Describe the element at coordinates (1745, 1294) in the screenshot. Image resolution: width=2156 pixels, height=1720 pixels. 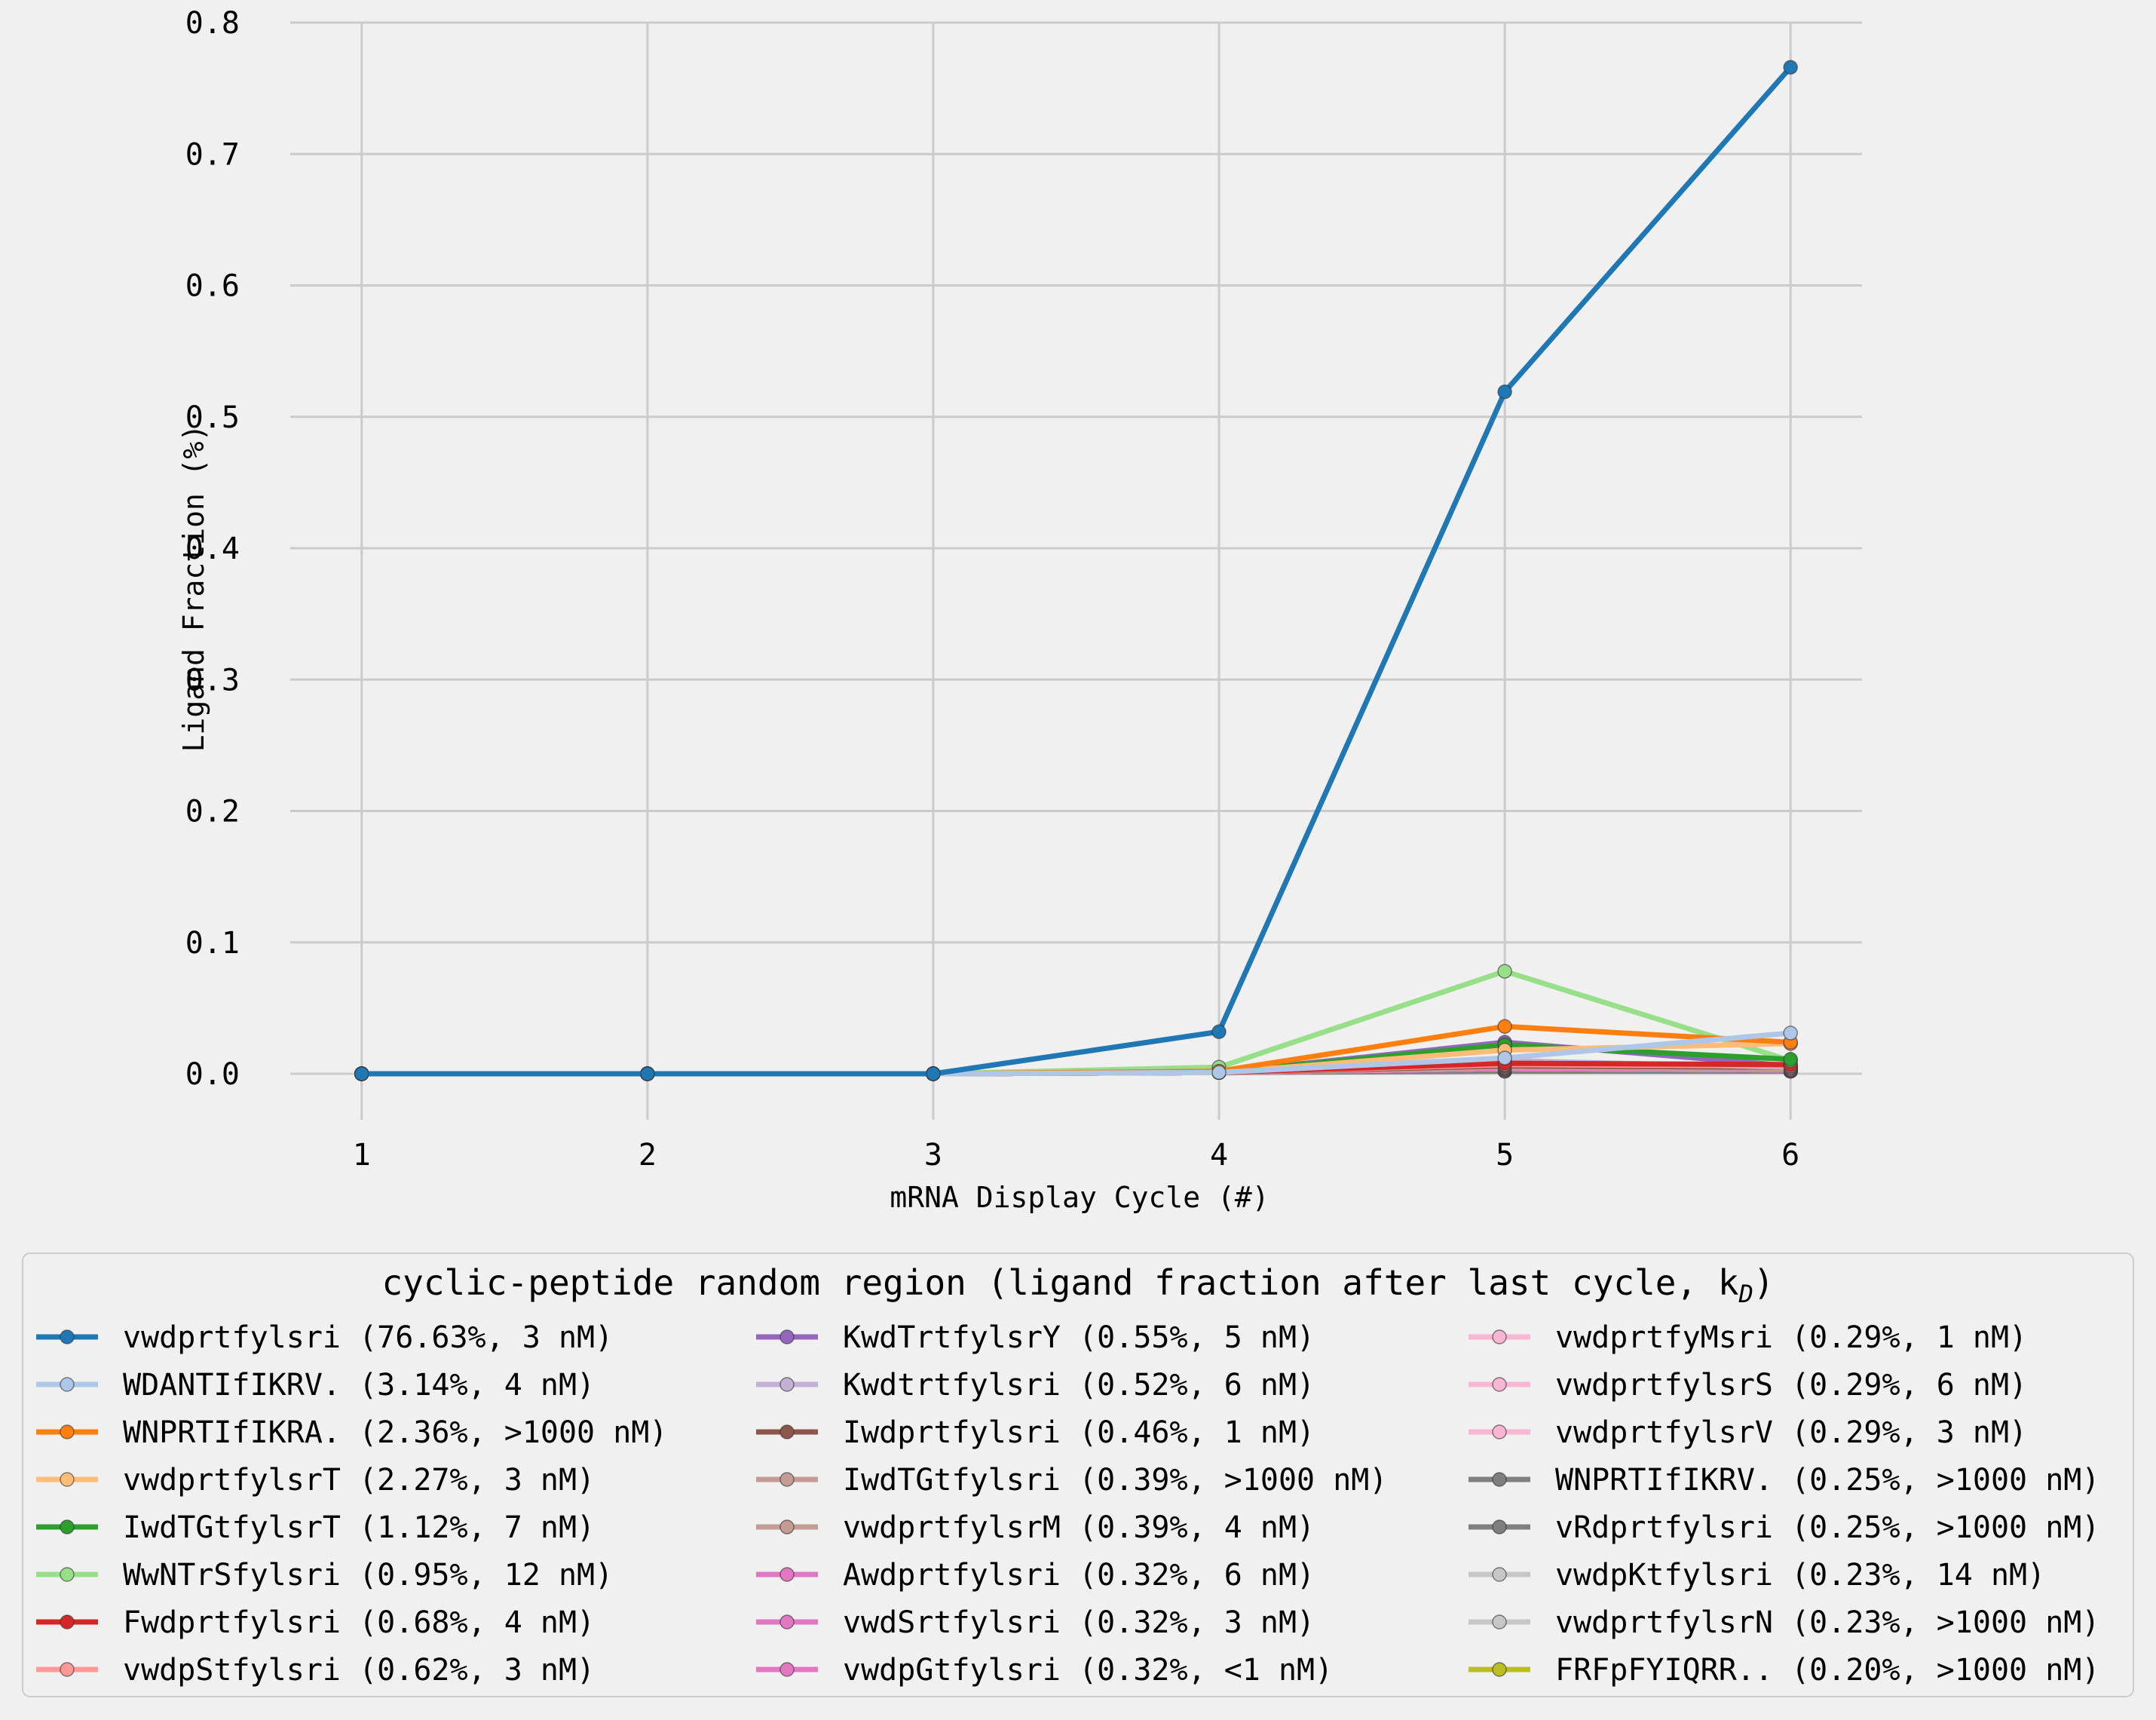
I see `legend-title-subscript: D` at that location.